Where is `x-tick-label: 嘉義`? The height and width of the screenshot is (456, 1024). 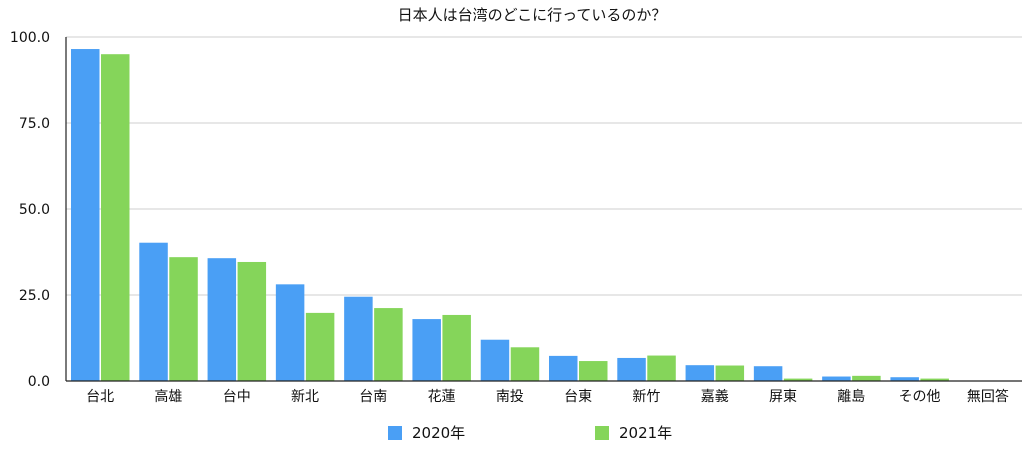
x-tick-label: 嘉義 is located at coordinates (715, 396).